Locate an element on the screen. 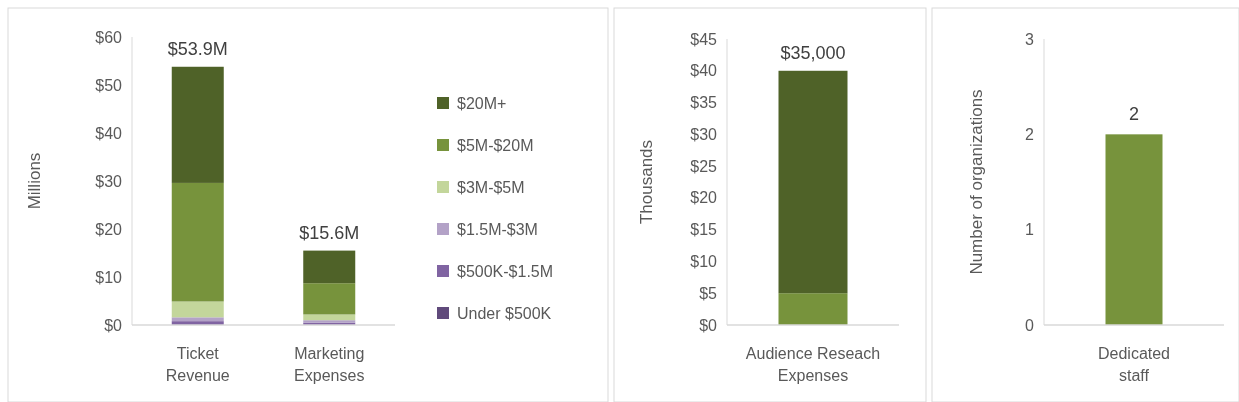  y-tick-label: $60 is located at coordinates (109, 37).